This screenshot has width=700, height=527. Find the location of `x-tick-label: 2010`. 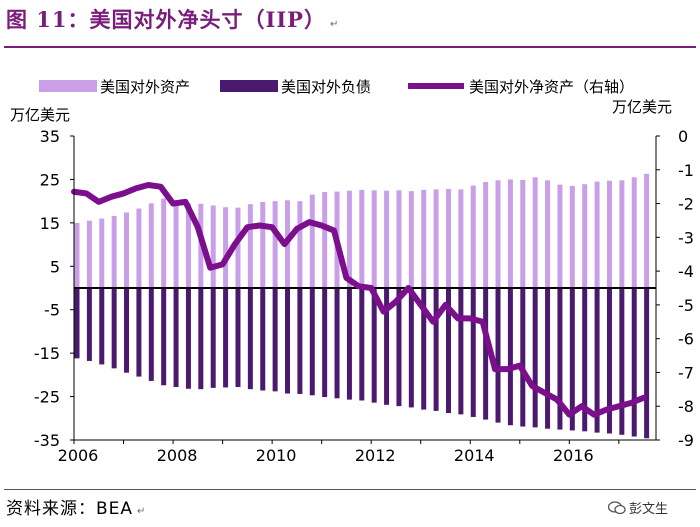

x-tick-label: 2010 is located at coordinates (276, 455).